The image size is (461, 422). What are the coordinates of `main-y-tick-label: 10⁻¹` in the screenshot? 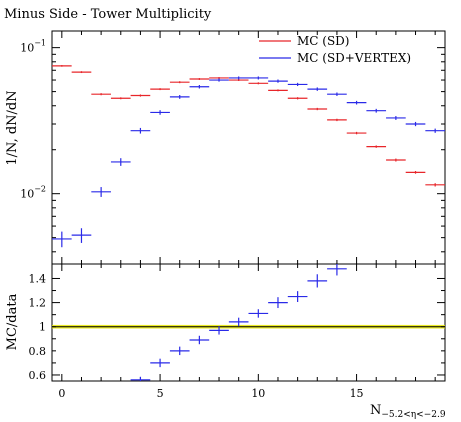 It's located at (33, 47).